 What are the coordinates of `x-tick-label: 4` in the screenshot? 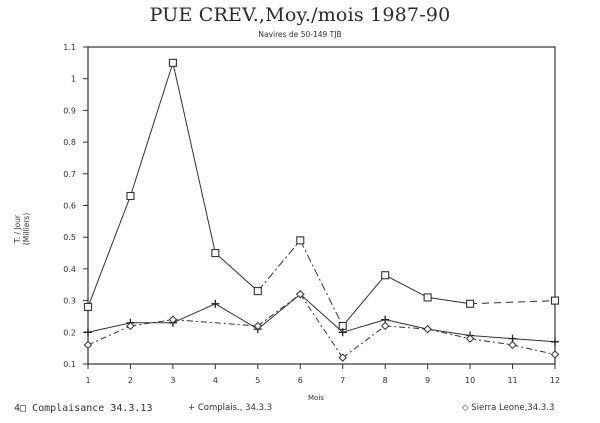 It's located at (215, 380).